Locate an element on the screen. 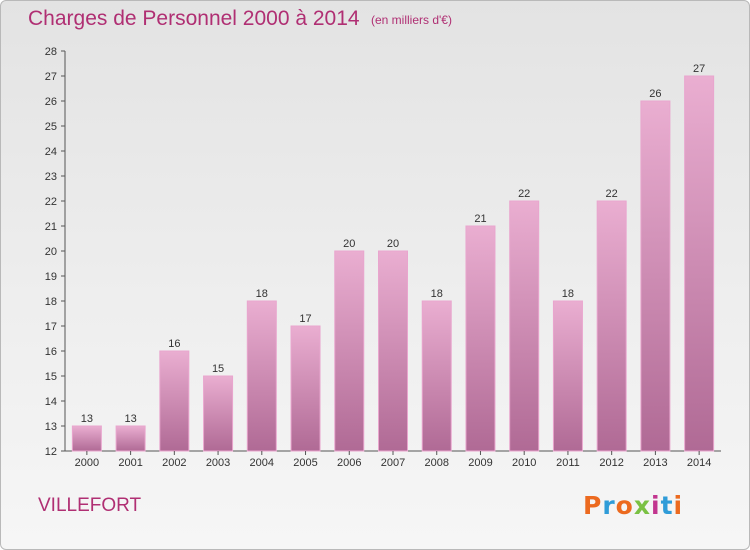 The image size is (750, 550). y-tick-label: 17 is located at coordinates (51, 327).